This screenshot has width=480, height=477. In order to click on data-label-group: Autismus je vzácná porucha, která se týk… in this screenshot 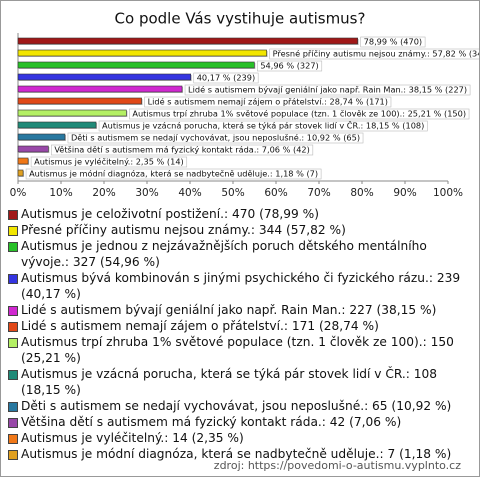, I will do `click(263, 126)`.